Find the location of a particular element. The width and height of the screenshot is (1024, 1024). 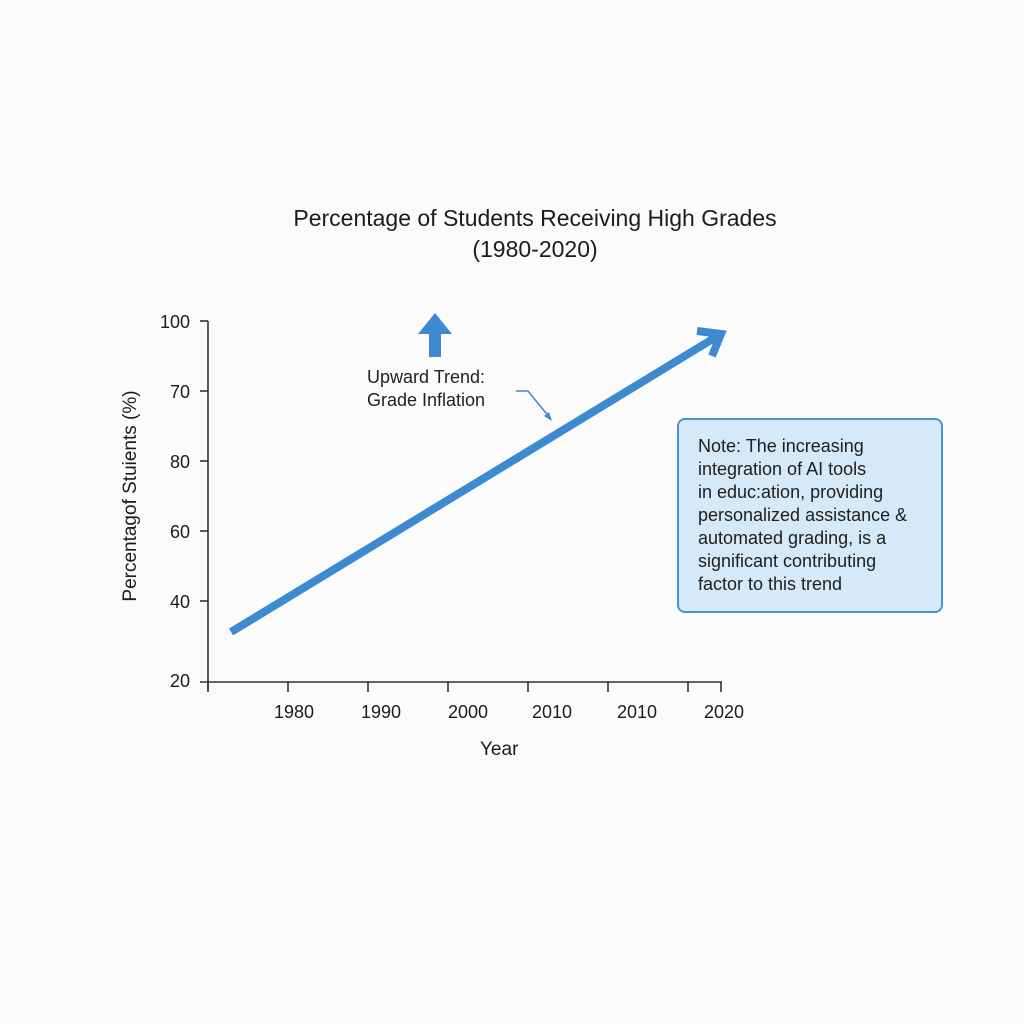

up-arrow-icon is located at coordinates (435, 335).